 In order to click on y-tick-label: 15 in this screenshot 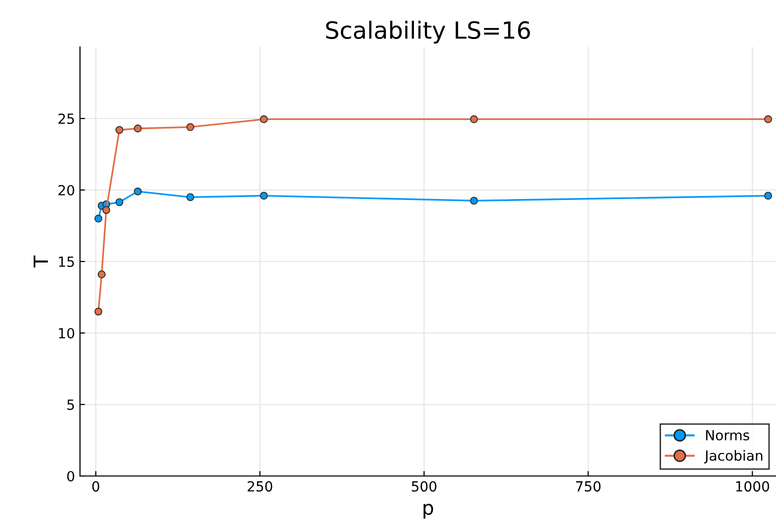, I will do `click(66, 261)`.